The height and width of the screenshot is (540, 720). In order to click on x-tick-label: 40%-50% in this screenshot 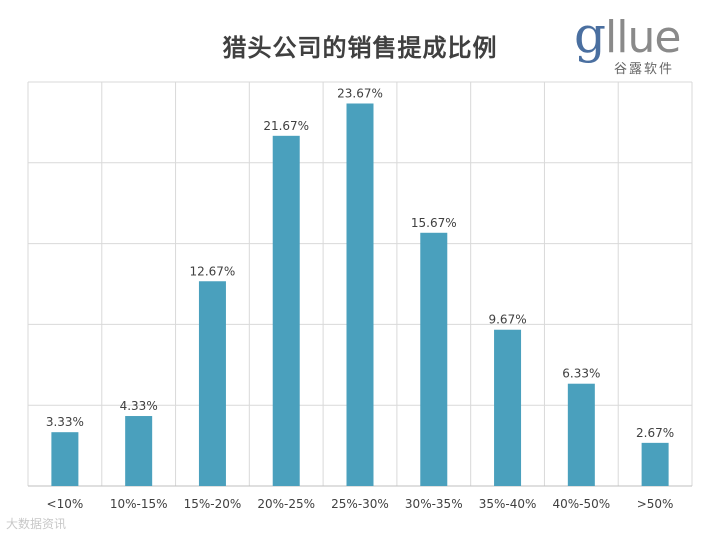, I will do `click(581, 504)`.